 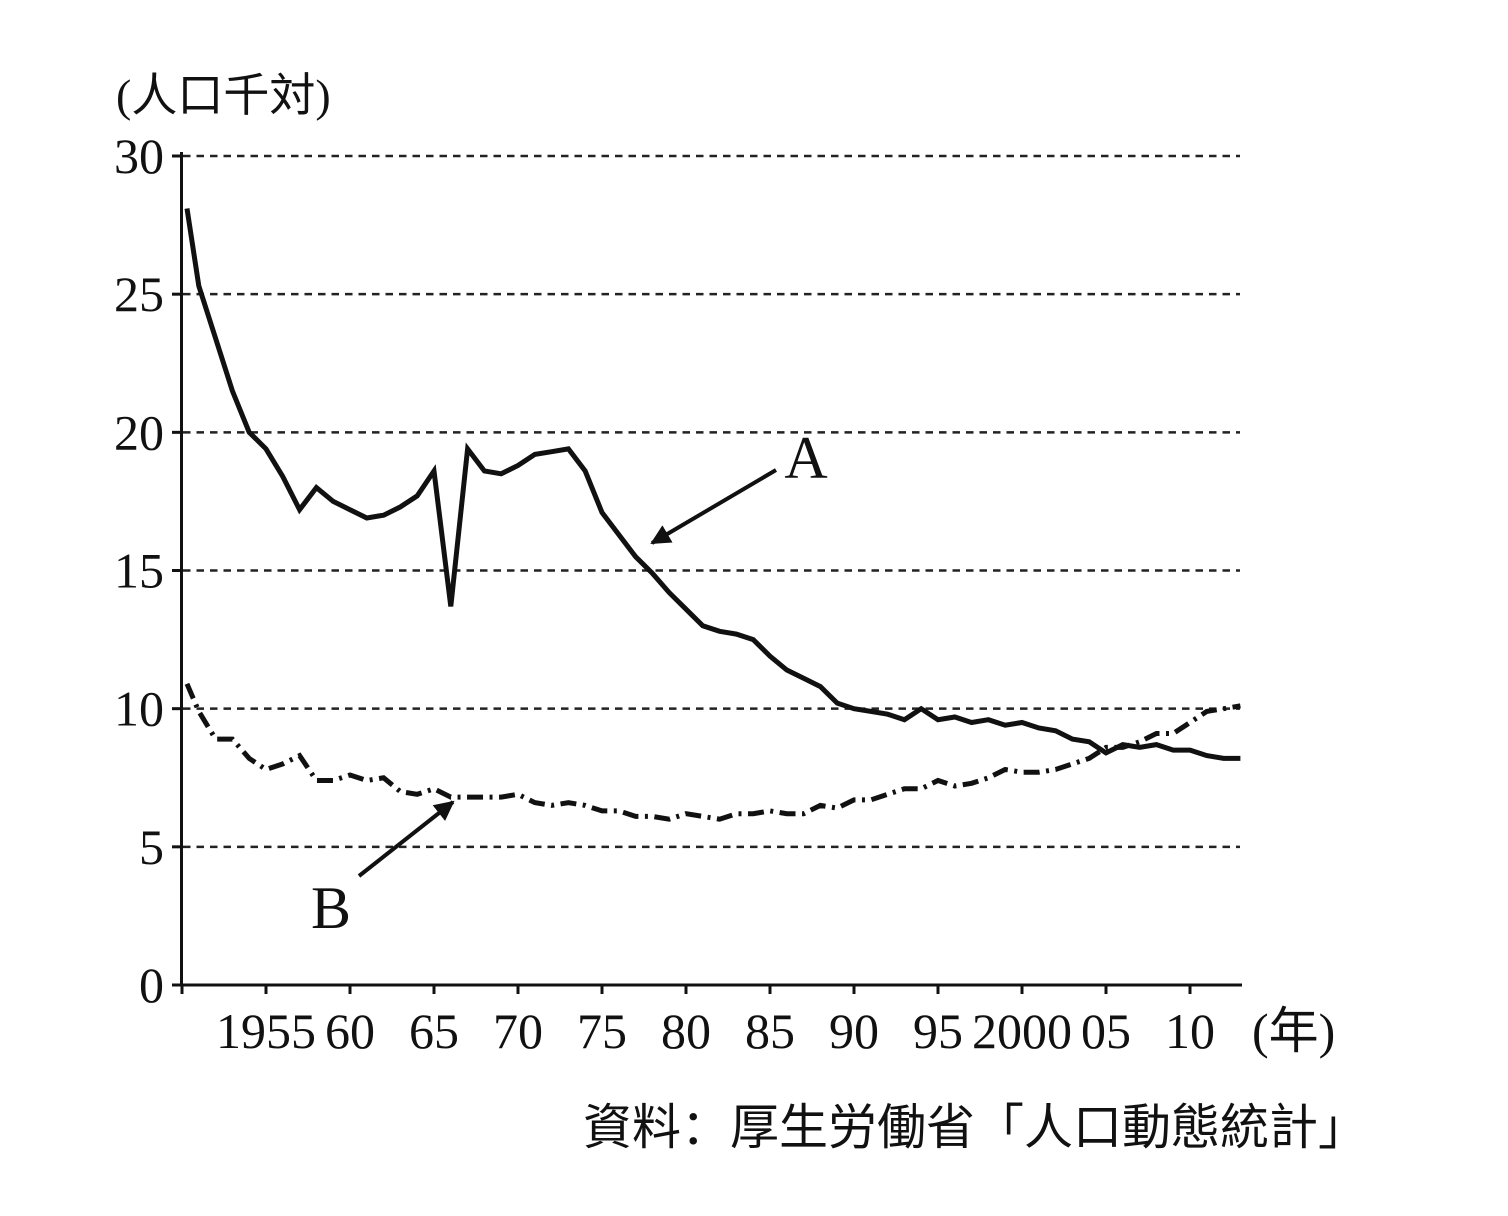 I want to click on x-tick-label-2005: 05, so click(x=1106, y=1031).